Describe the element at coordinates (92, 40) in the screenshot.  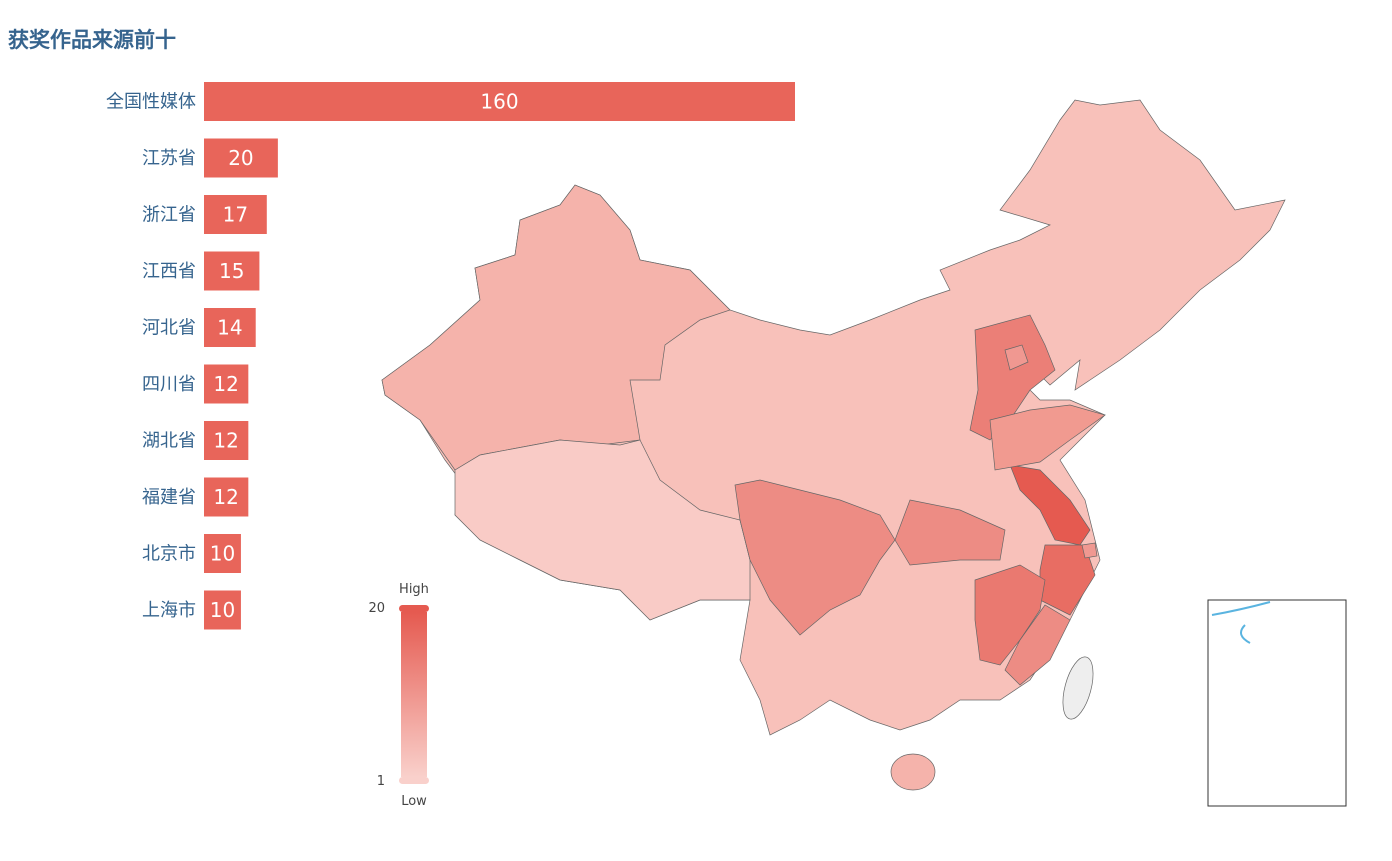
I see `chart-title: 获奖作品来源前十` at that location.